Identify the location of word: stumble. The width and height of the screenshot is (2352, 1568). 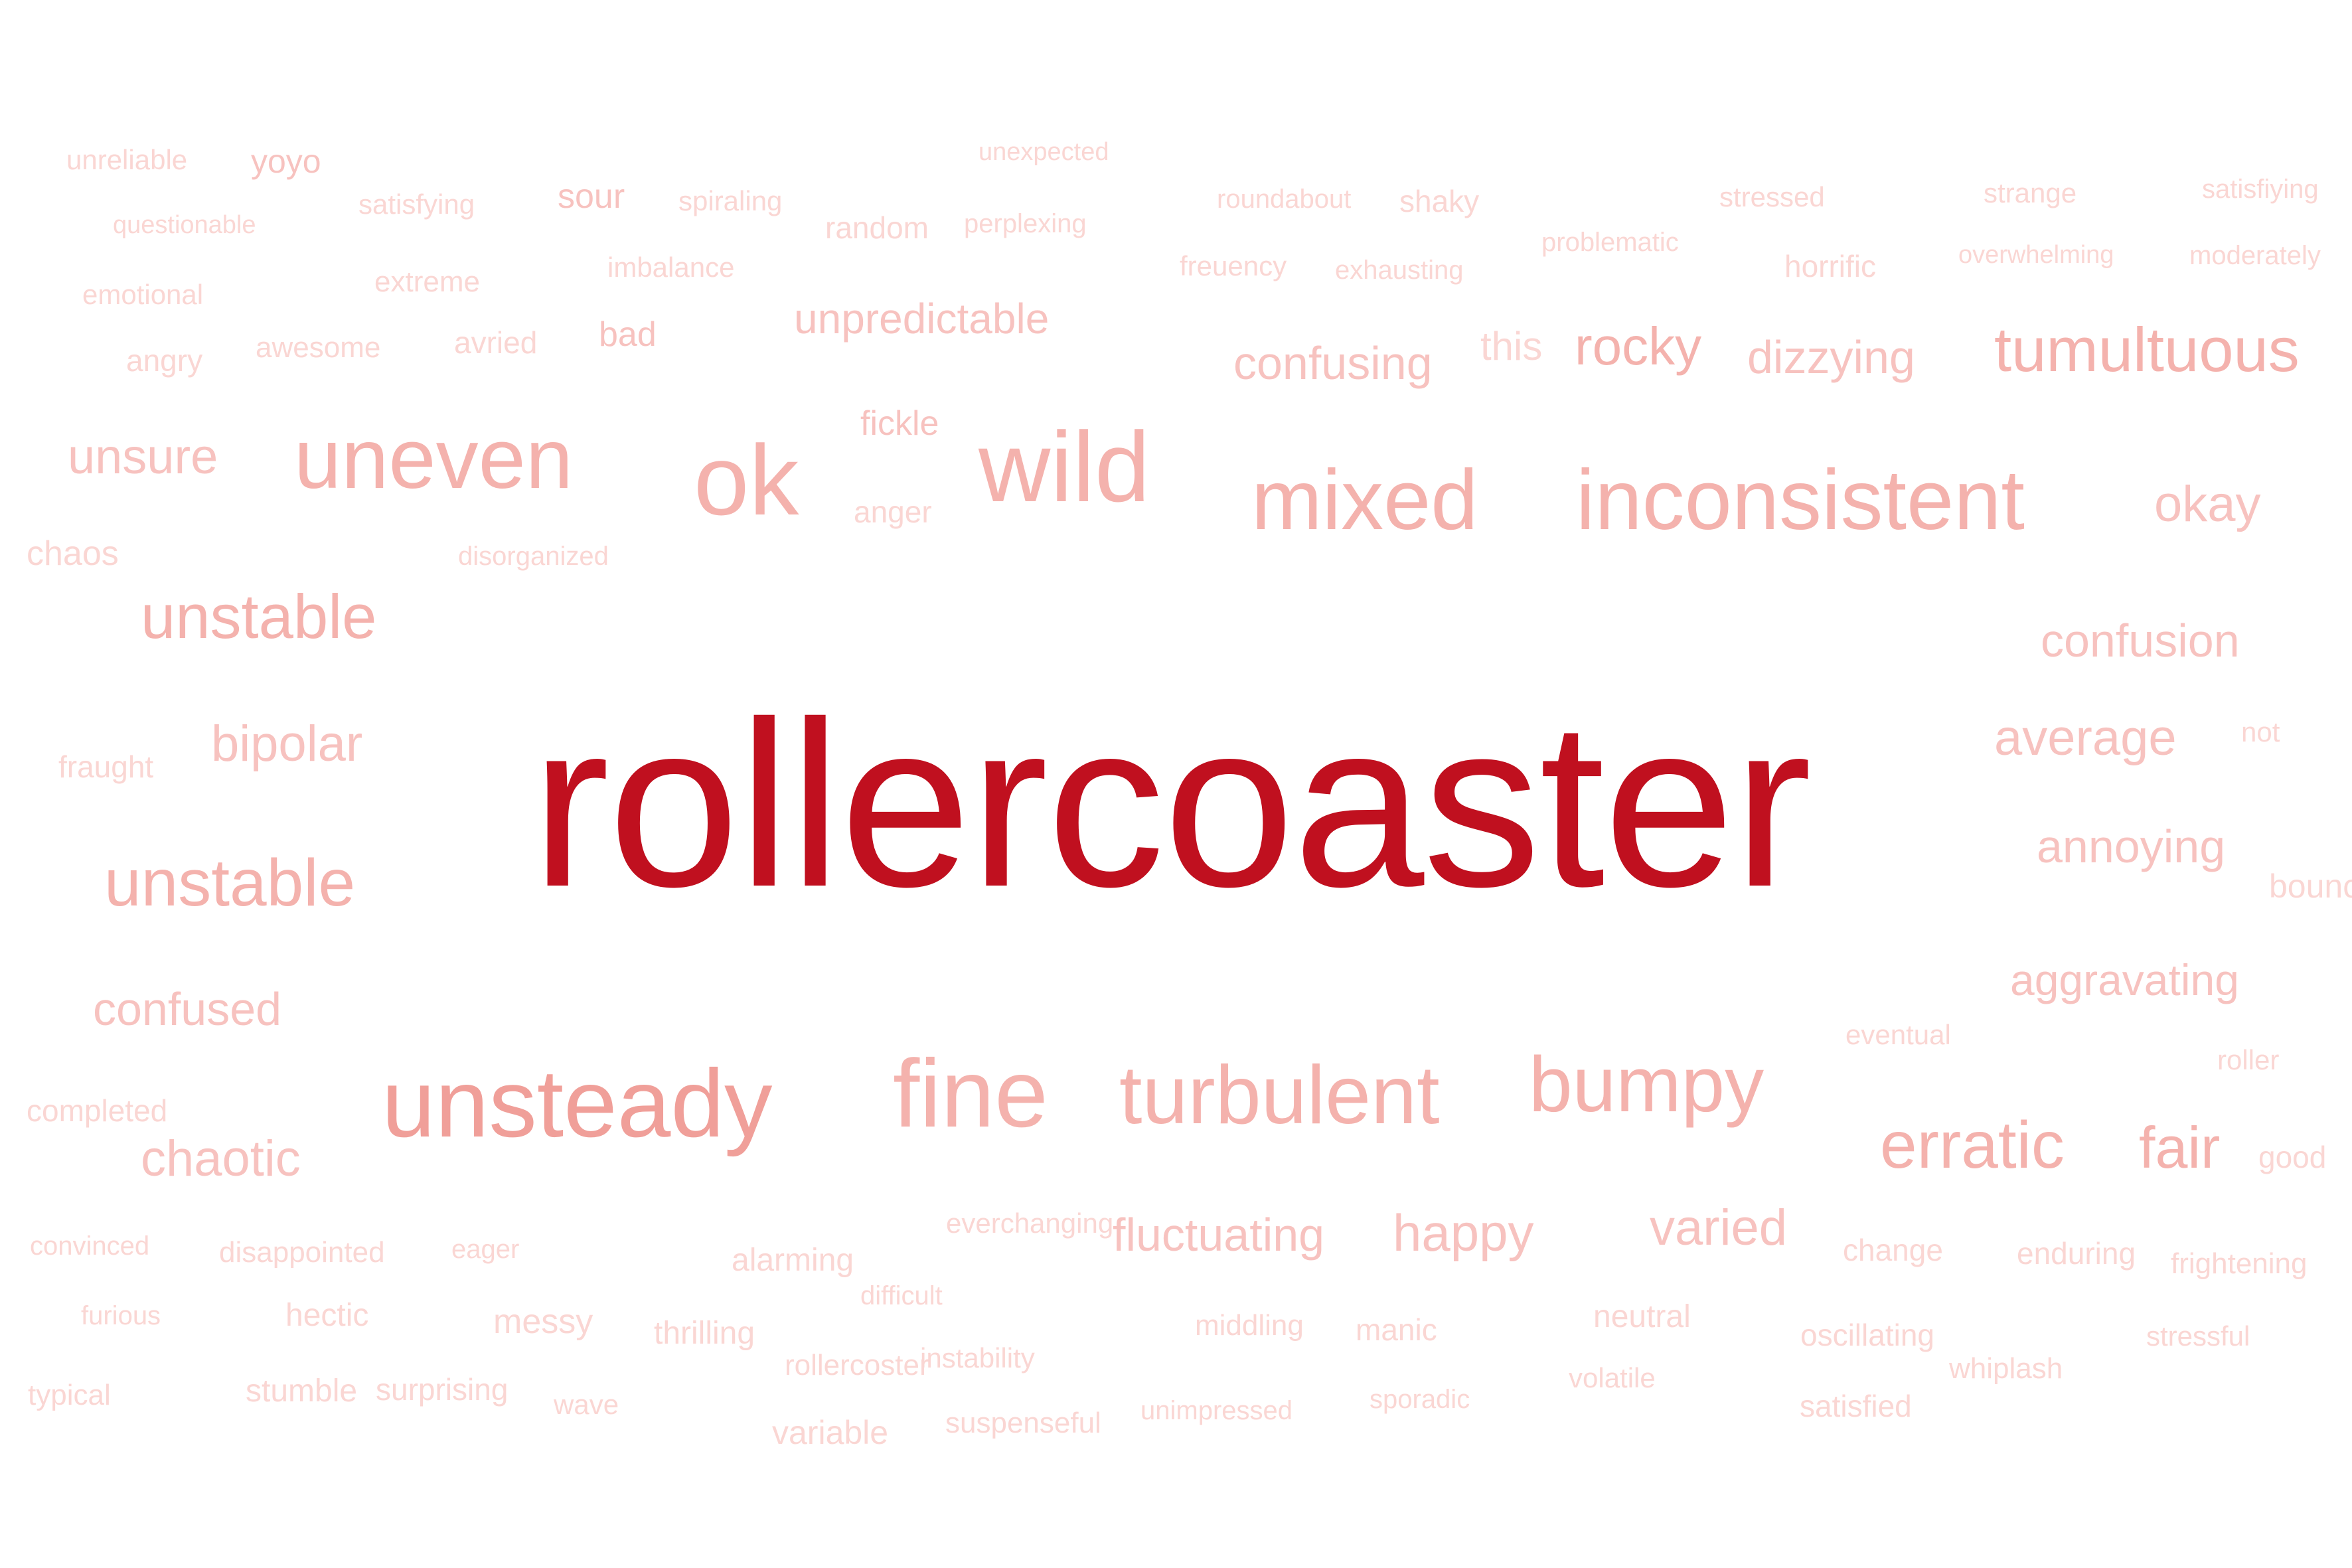
(302, 1391).